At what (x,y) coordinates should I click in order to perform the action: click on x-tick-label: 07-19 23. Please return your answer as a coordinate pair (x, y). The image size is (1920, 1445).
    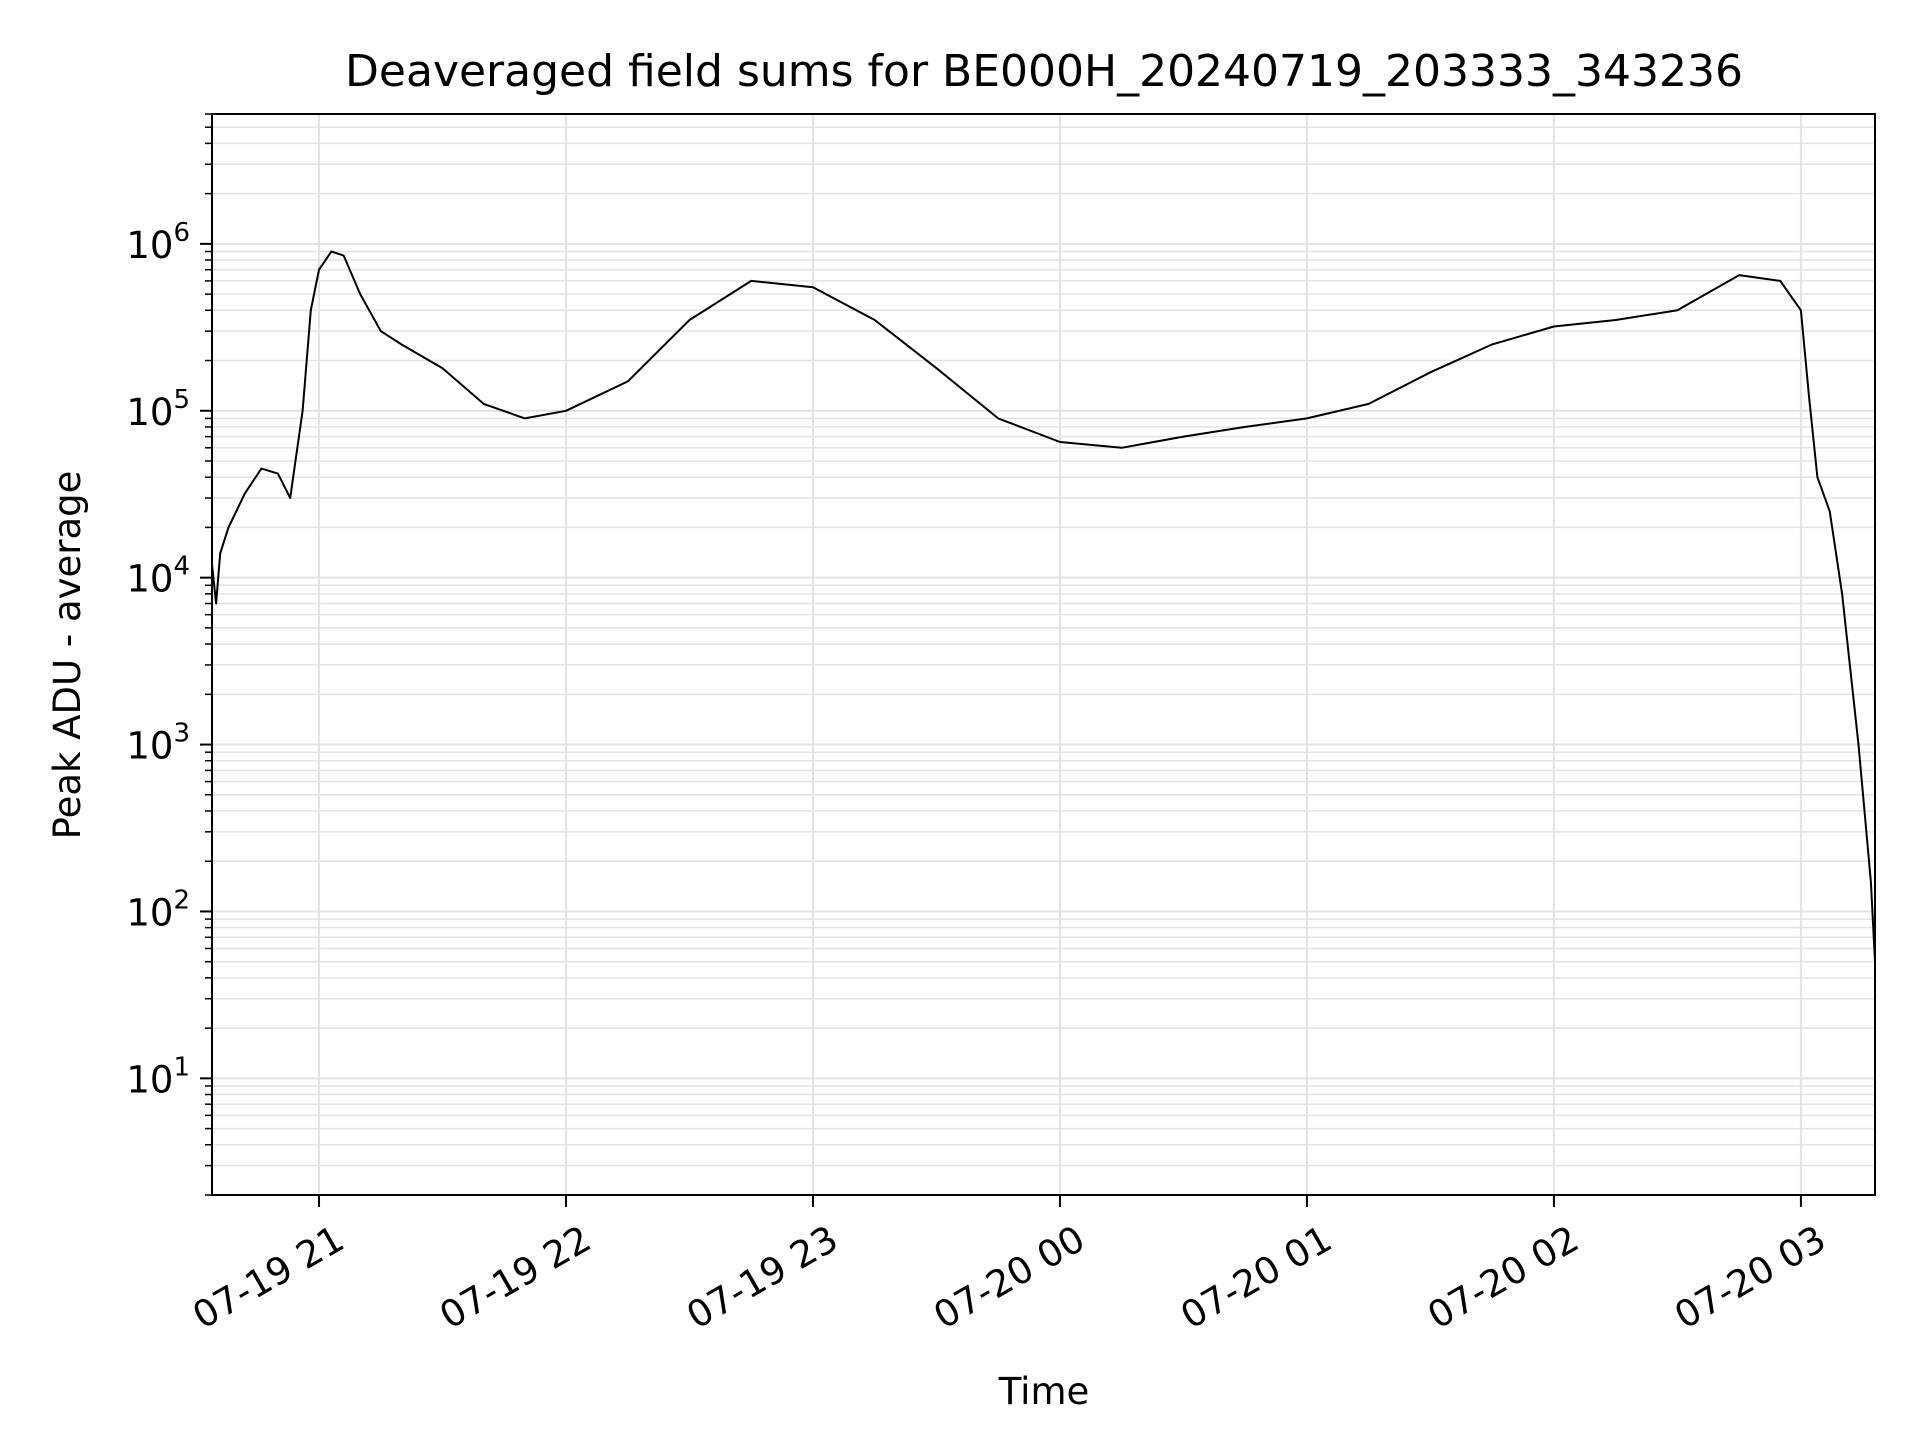
    Looking at the image, I should click on (763, 1277).